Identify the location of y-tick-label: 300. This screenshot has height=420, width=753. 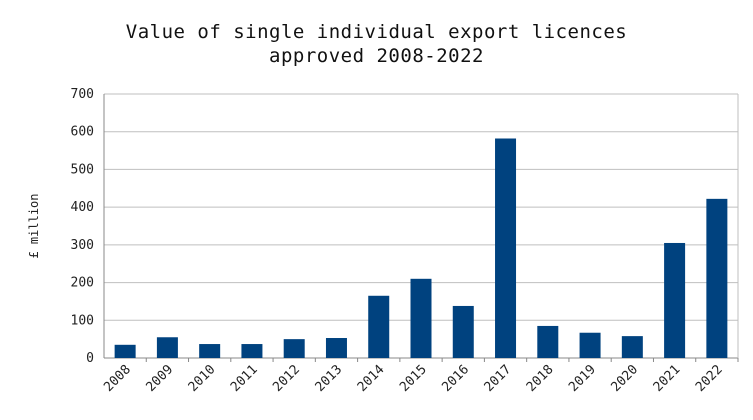
(82, 245).